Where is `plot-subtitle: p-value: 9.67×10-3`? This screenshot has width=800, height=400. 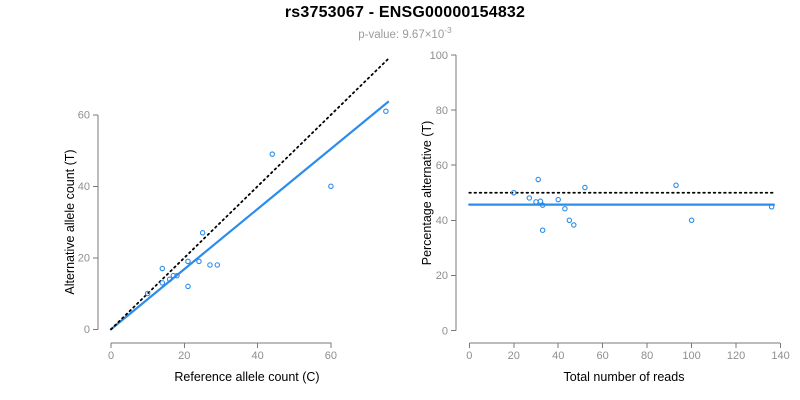
plot-subtitle: p-value: 9.67×10-3 is located at coordinates (405, 33).